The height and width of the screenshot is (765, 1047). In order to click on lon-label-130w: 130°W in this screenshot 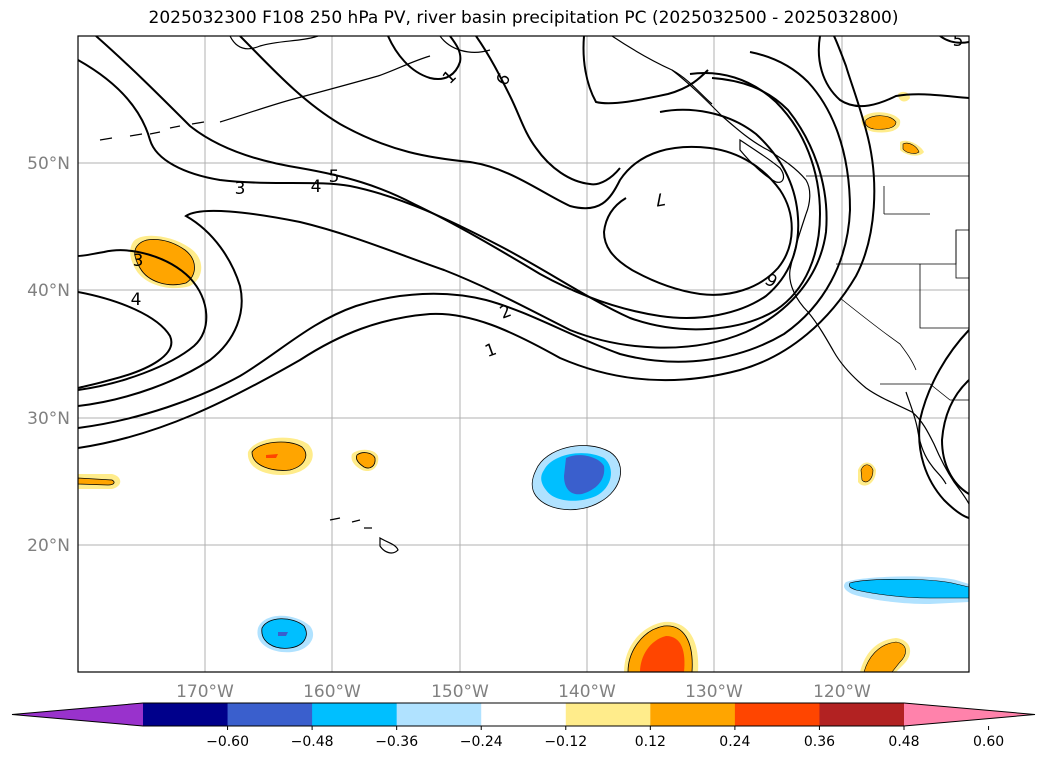, I will do `click(714, 692)`.